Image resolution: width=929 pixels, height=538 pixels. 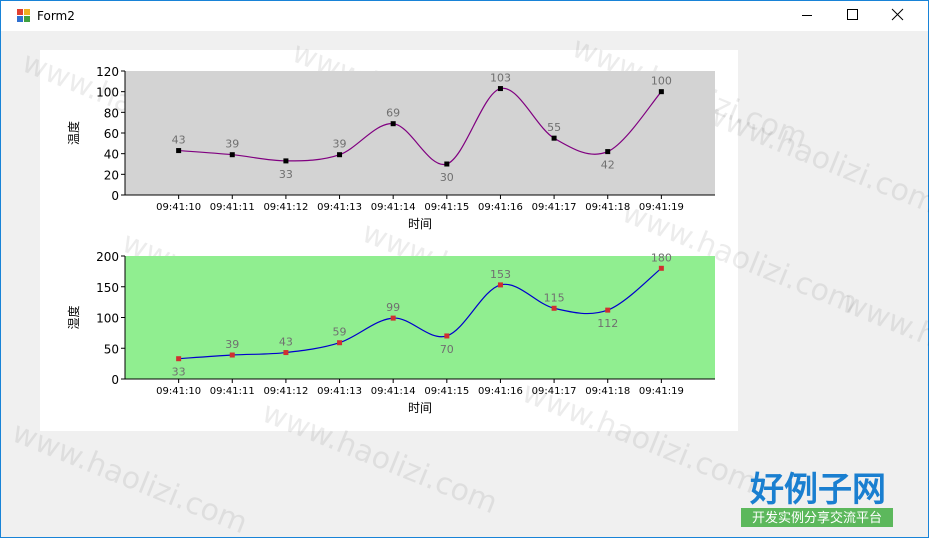 I want to click on value-label: 70, so click(x=447, y=349).